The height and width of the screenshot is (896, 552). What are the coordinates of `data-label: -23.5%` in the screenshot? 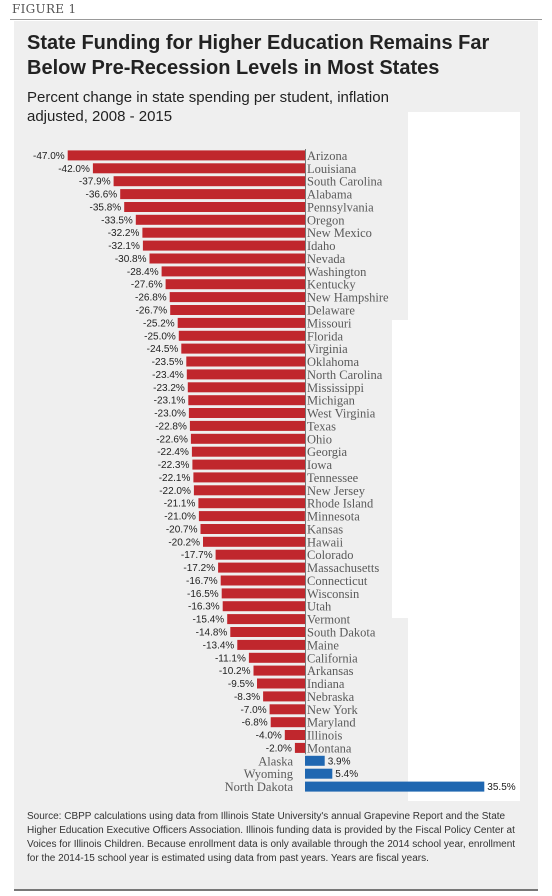 It's located at (168, 362).